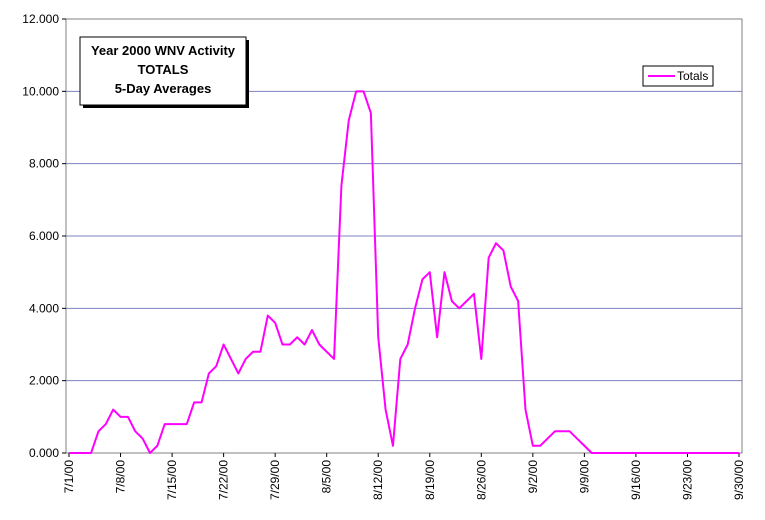 The image size is (765, 520). Describe the element at coordinates (40, 91) in the screenshot. I see `y-tick-label: 10.000` at that location.